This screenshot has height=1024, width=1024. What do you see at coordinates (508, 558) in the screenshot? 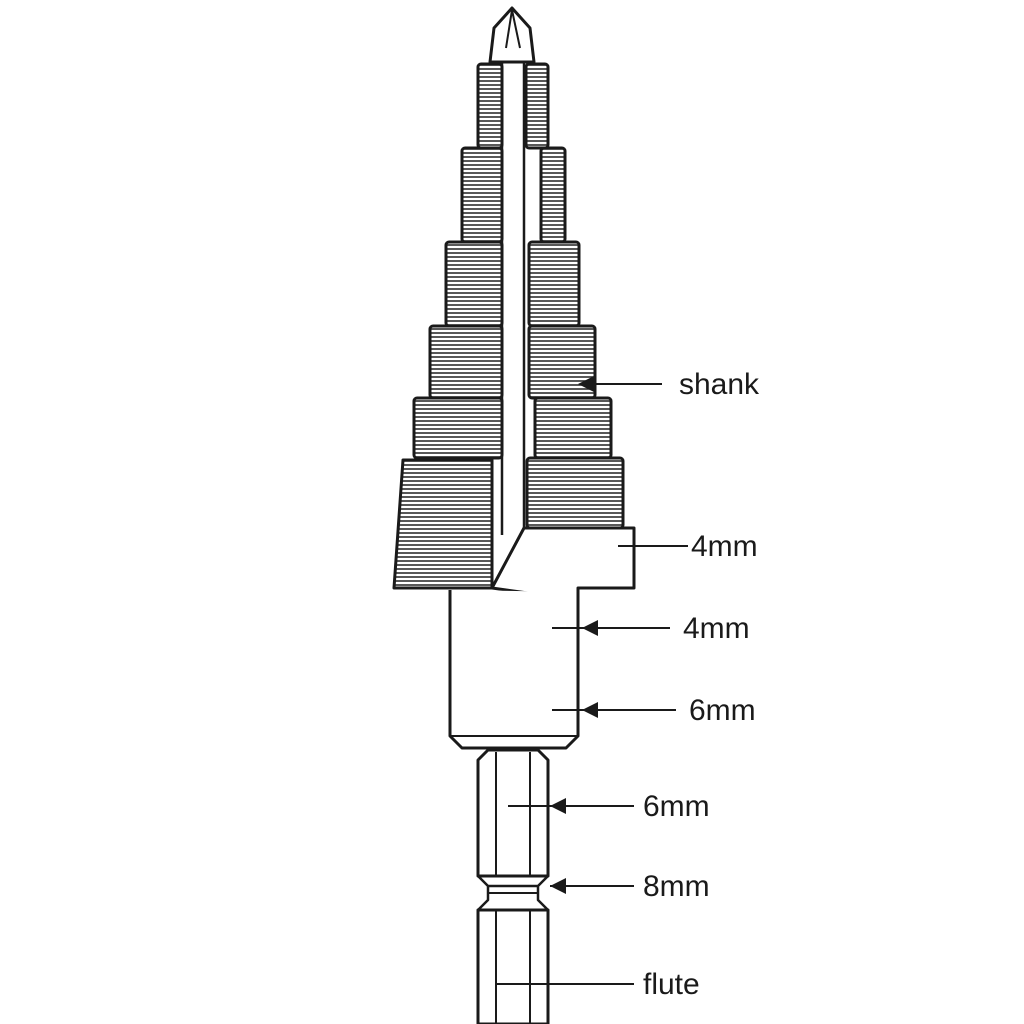
I see `collar-diagonal` at bounding box center [508, 558].